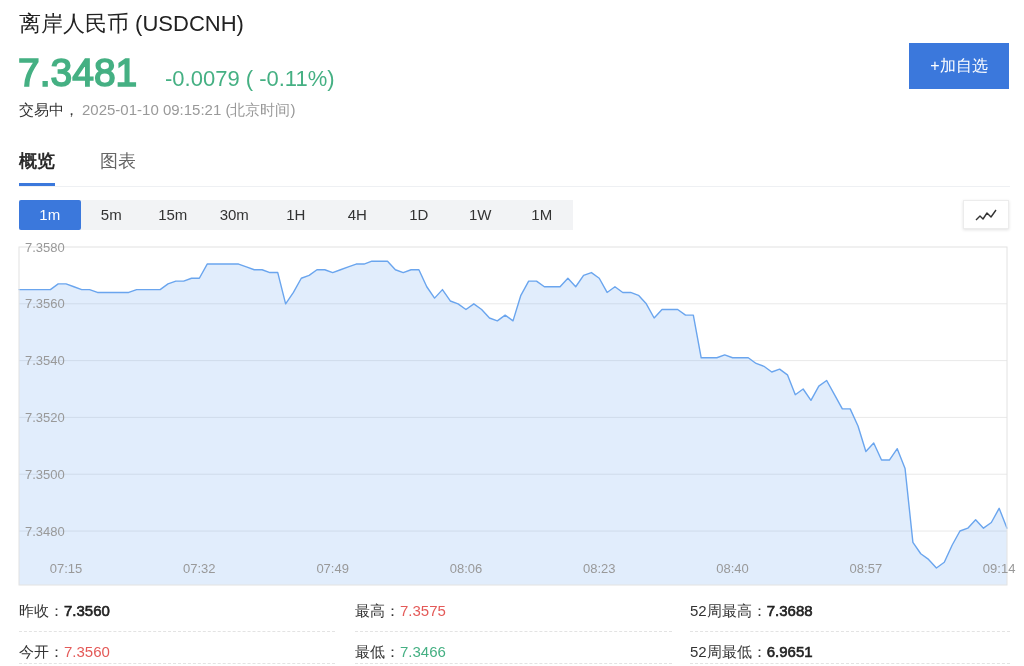 This screenshot has height=666, width=1024. What do you see at coordinates (542, 214) in the screenshot?
I see `range-label: 1M` at bounding box center [542, 214].